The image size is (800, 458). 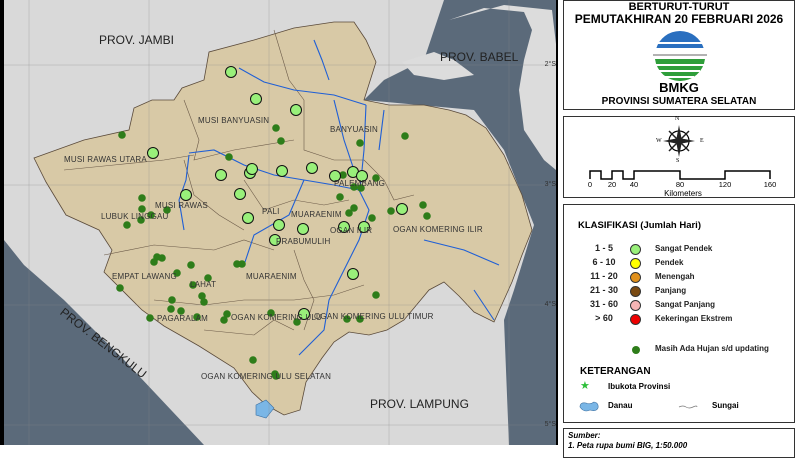 What do you see at coordinates (604, 262) in the screenshot?
I see `legend-range: 6 - 10` at bounding box center [604, 262].